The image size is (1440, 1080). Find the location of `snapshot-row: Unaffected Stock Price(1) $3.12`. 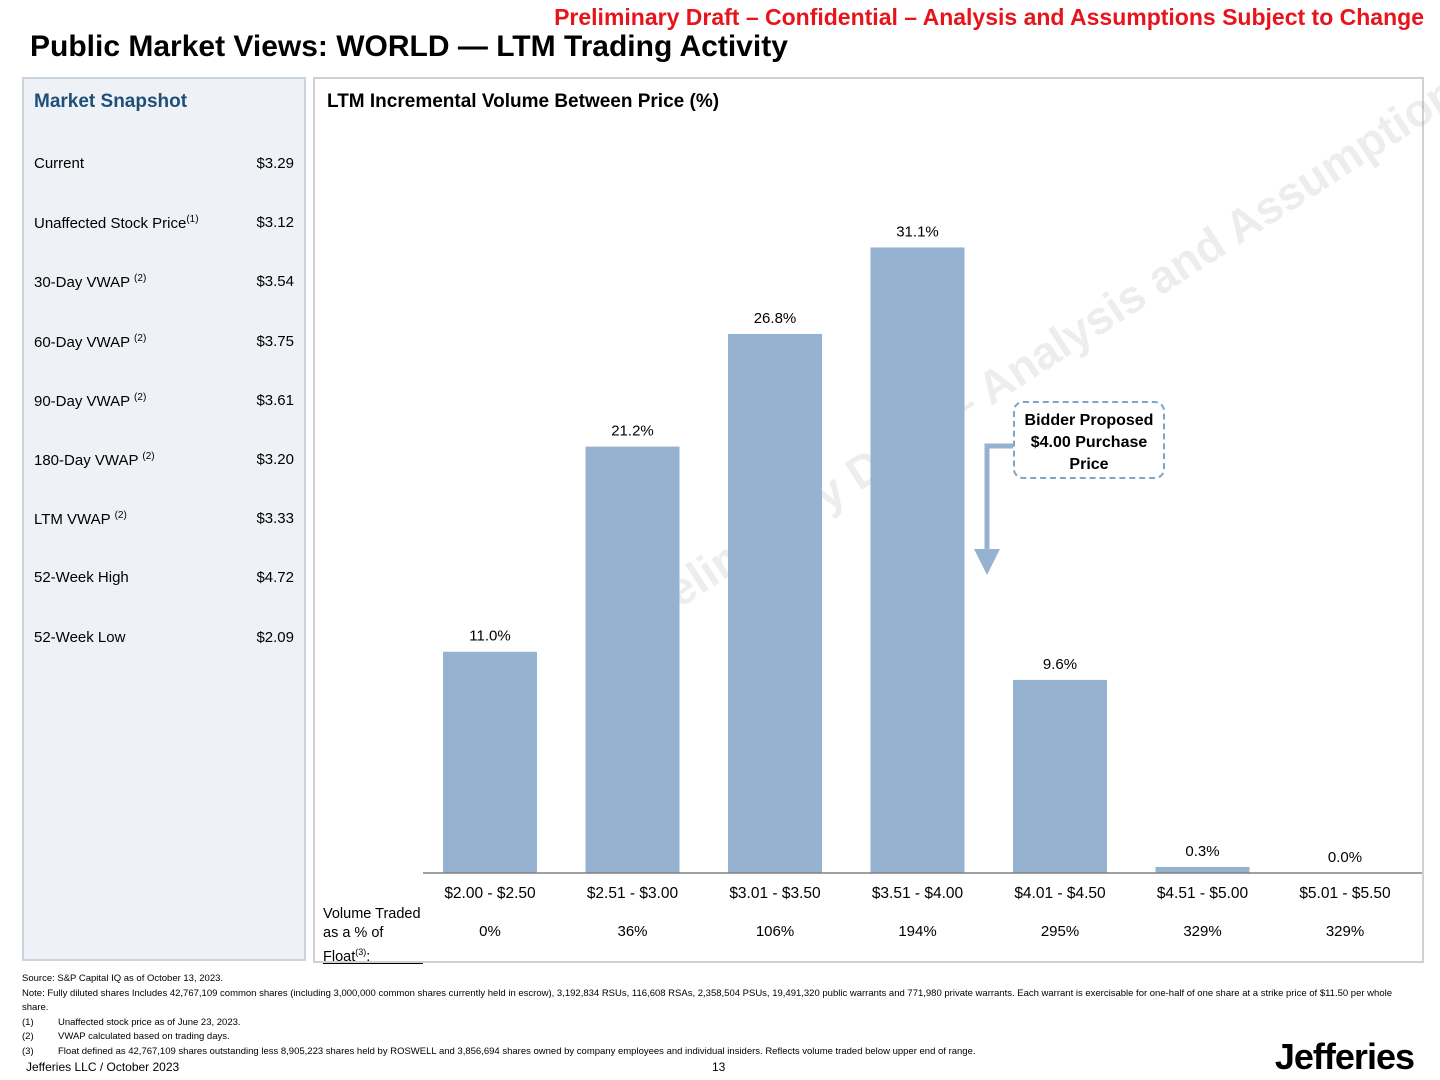

snapshot-row: Unaffected Stock Price(1) $3.12 is located at coordinates (164, 226).